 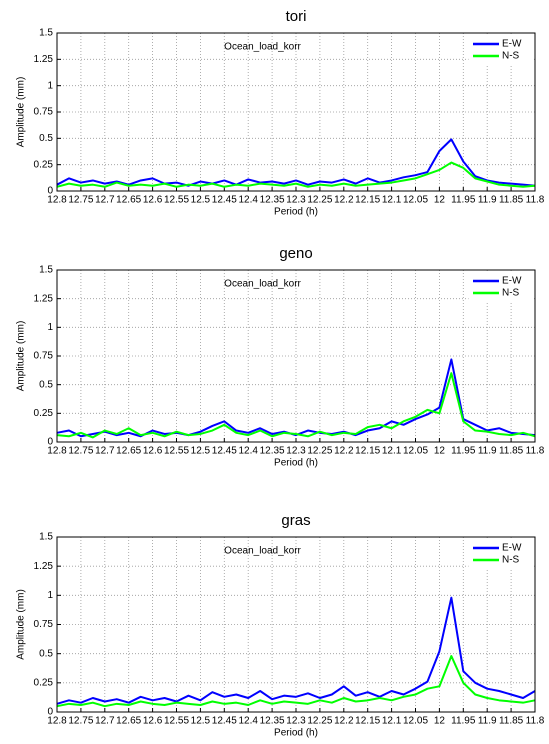 What do you see at coordinates (296, 16) in the screenshot?
I see `chart-title: tori` at bounding box center [296, 16].